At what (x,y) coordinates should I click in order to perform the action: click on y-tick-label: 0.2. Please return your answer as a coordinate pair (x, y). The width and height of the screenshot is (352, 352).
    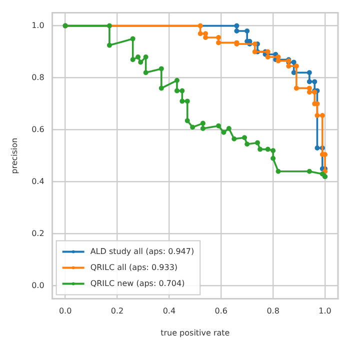
    Looking at the image, I should click on (38, 233).